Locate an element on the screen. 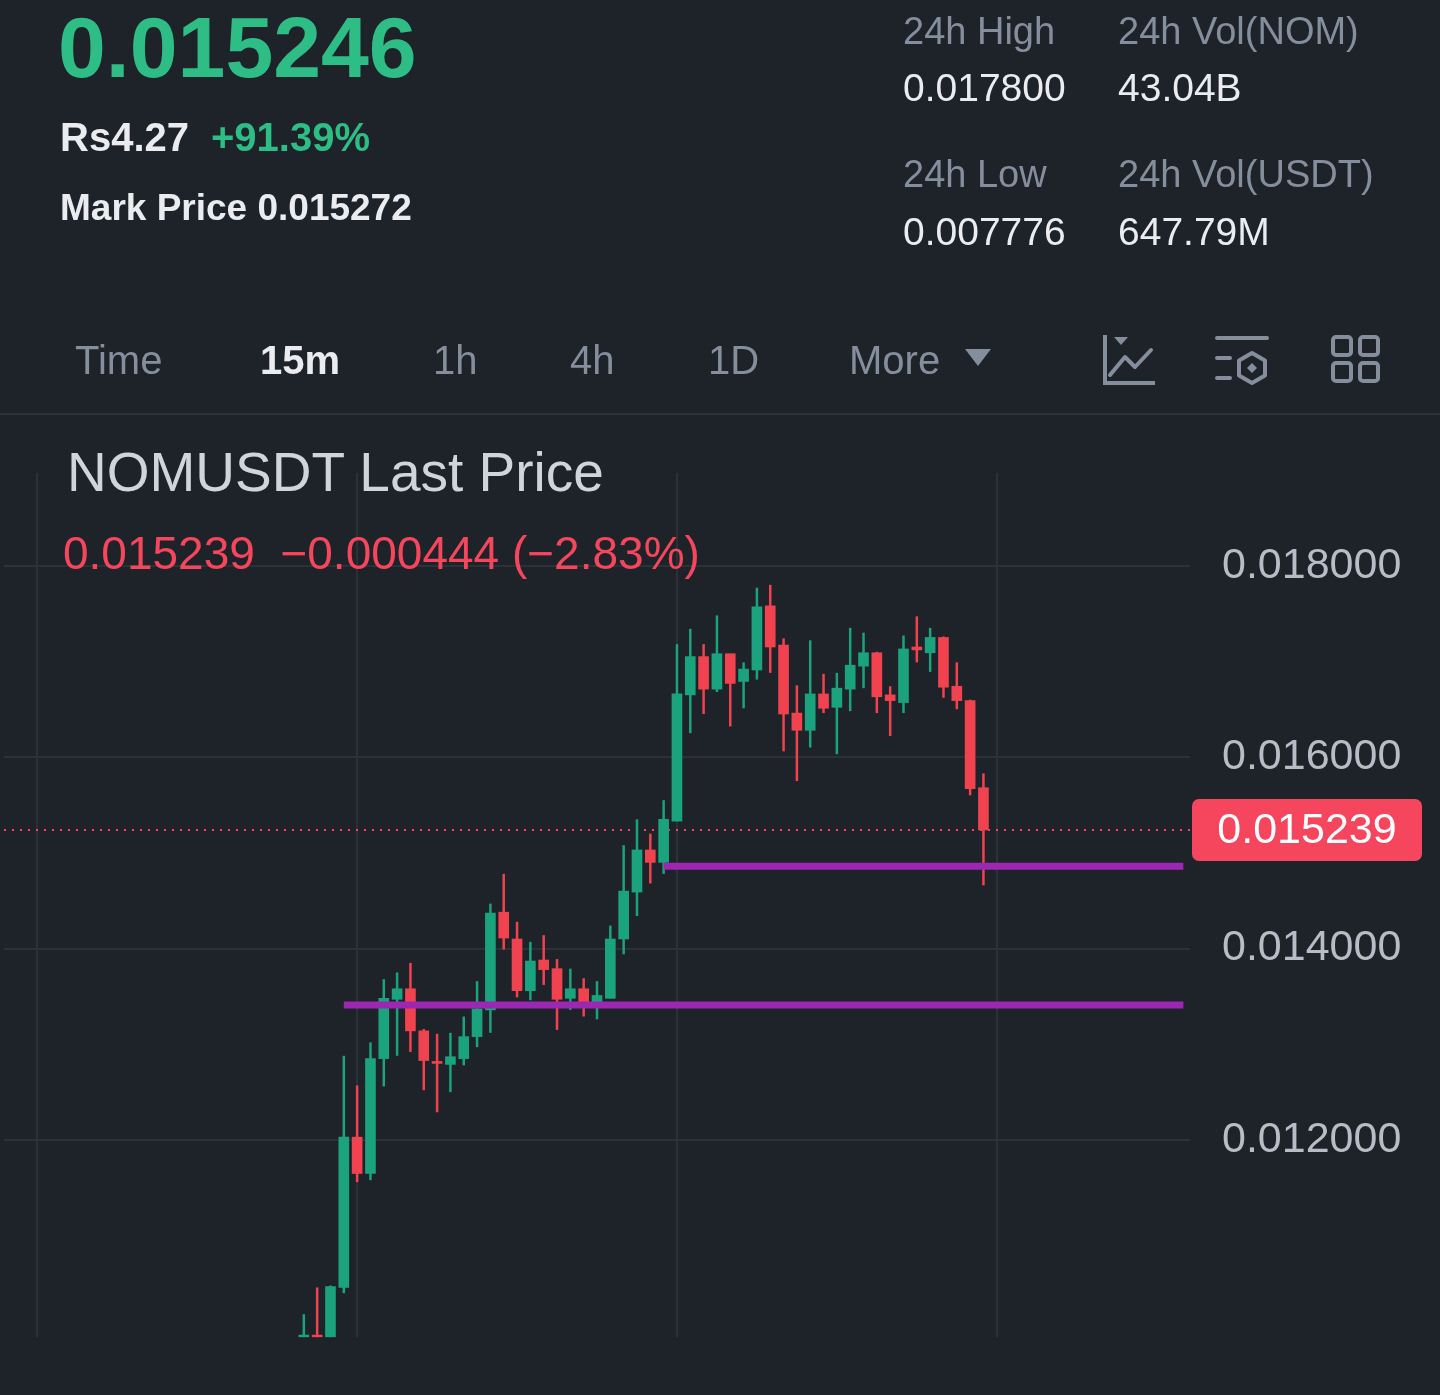 The width and height of the screenshot is (1440, 1395). ref-line-label: 0.015239 is located at coordinates (1307, 827).